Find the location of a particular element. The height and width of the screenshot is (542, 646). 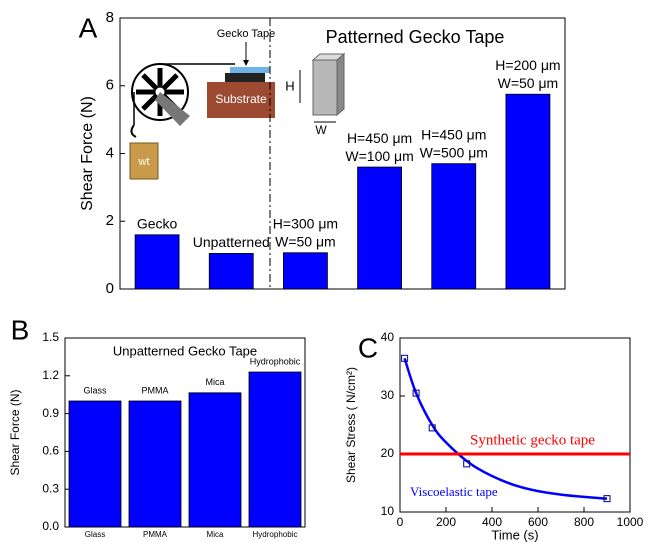

annotation: H is located at coordinates (289, 85).